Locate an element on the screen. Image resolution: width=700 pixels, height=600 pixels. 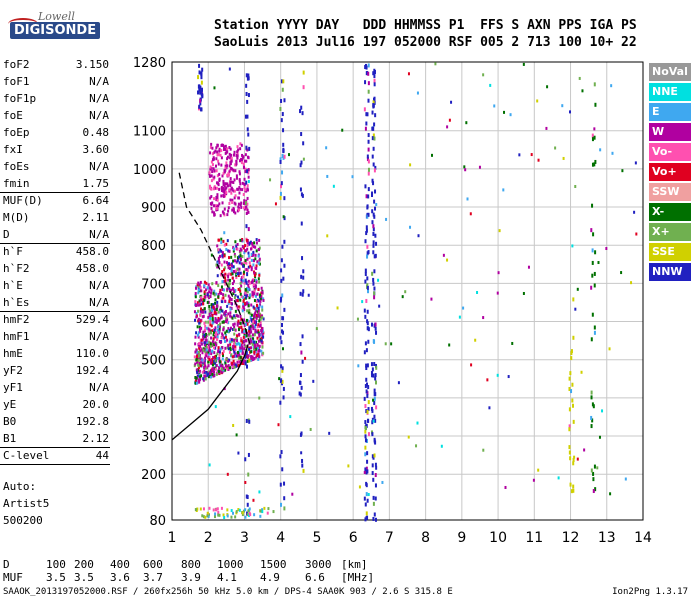
param-name: fxI is located at coordinates (13, 149).